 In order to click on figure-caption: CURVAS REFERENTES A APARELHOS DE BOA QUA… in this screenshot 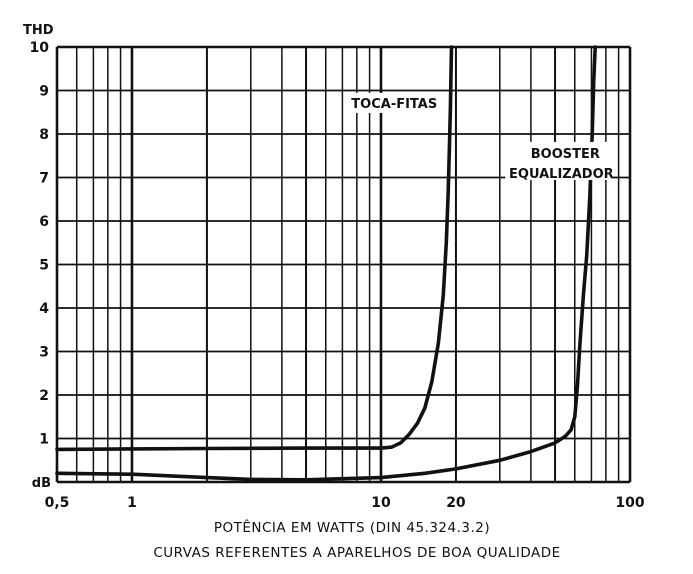, I will do `click(356, 553)`.